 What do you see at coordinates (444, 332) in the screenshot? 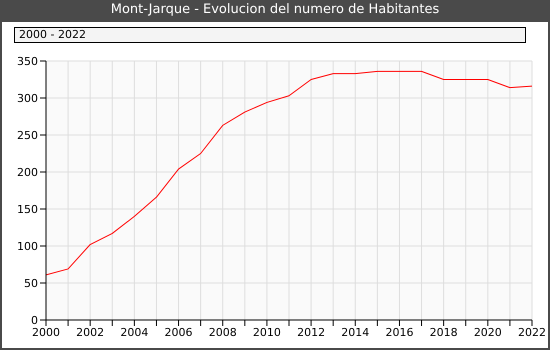
I see `x-tick-label: 2018` at bounding box center [444, 332].